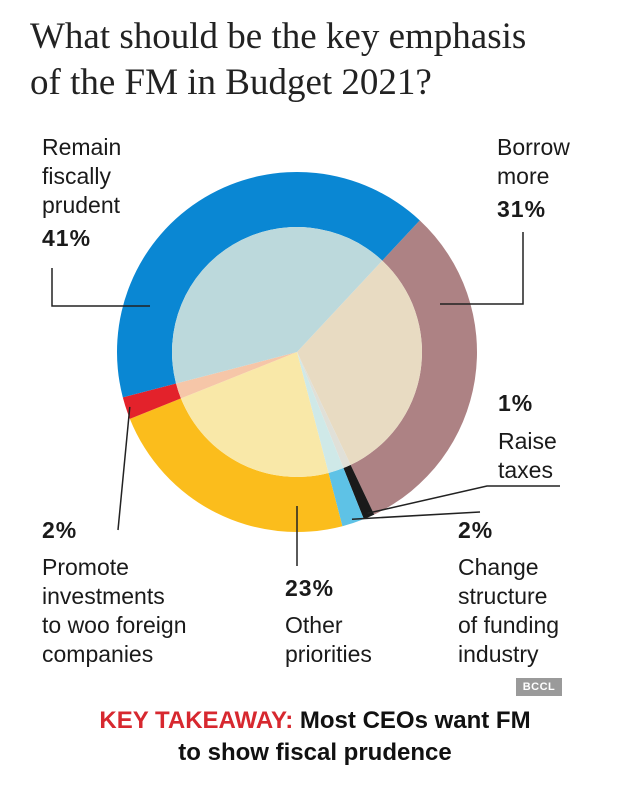 The image size is (630, 786). What do you see at coordinates (254, 414) in the screenshot?
I see `slice-inner-other` at bounding box center [254, 414].